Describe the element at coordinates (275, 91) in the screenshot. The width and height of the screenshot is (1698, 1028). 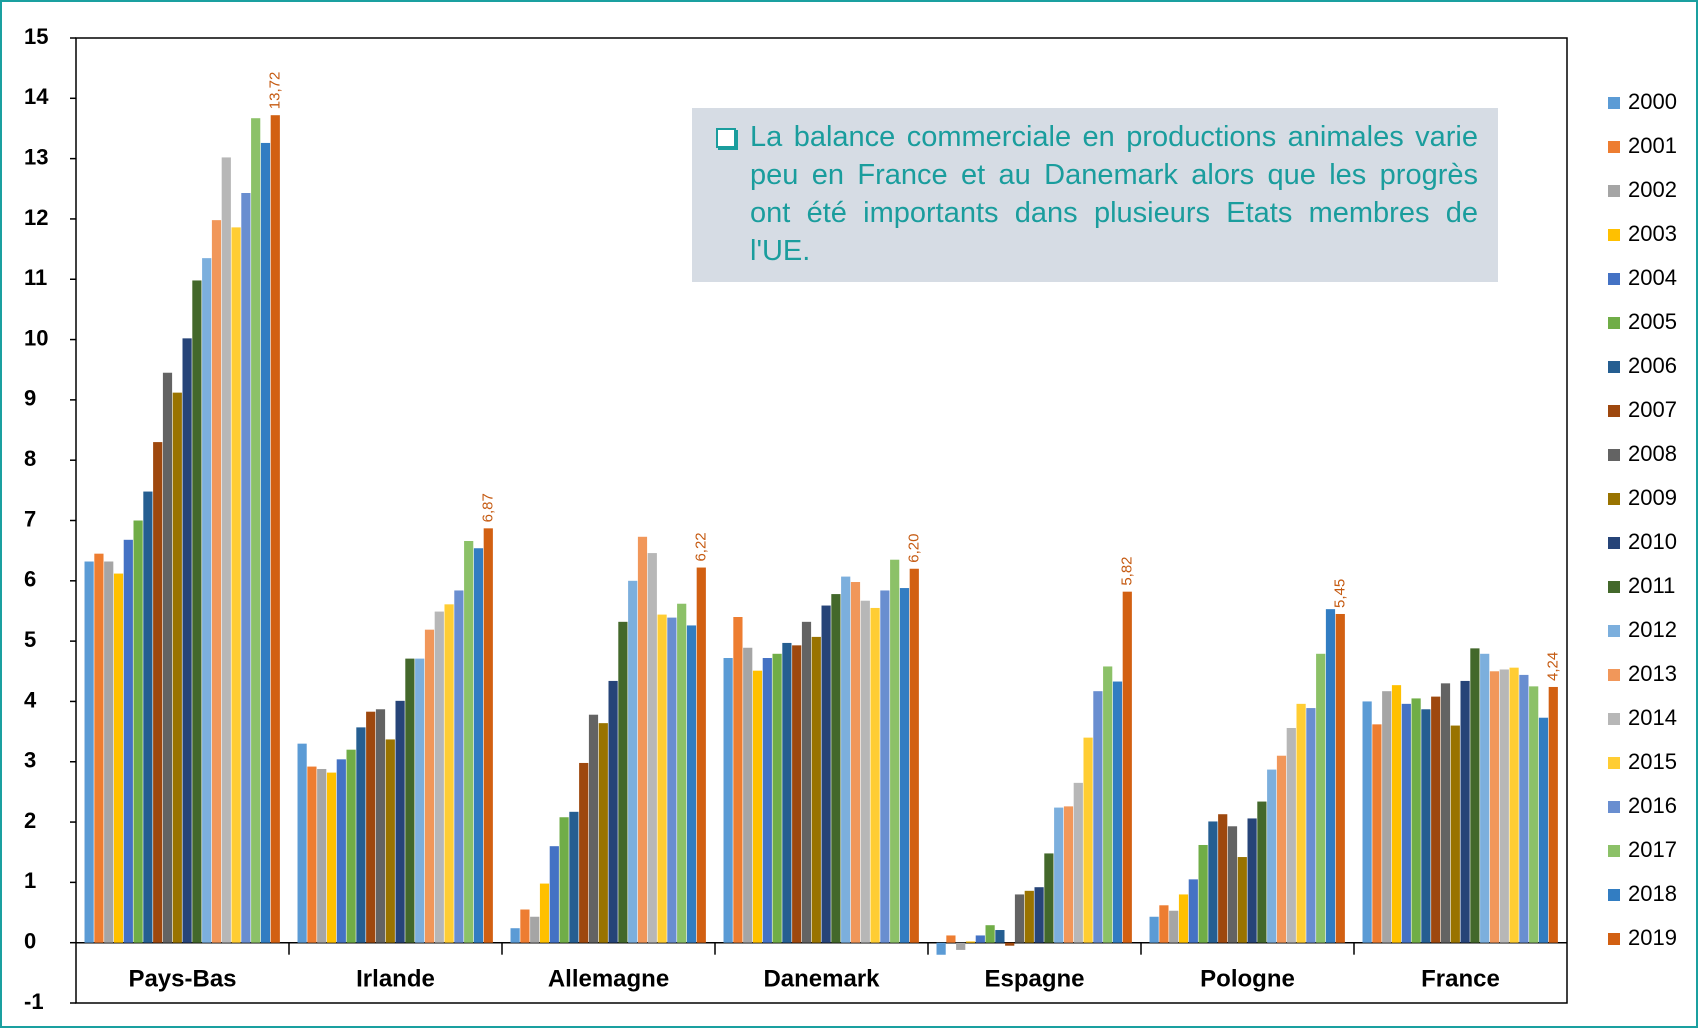
I see `value-label: 13,72` at that location.